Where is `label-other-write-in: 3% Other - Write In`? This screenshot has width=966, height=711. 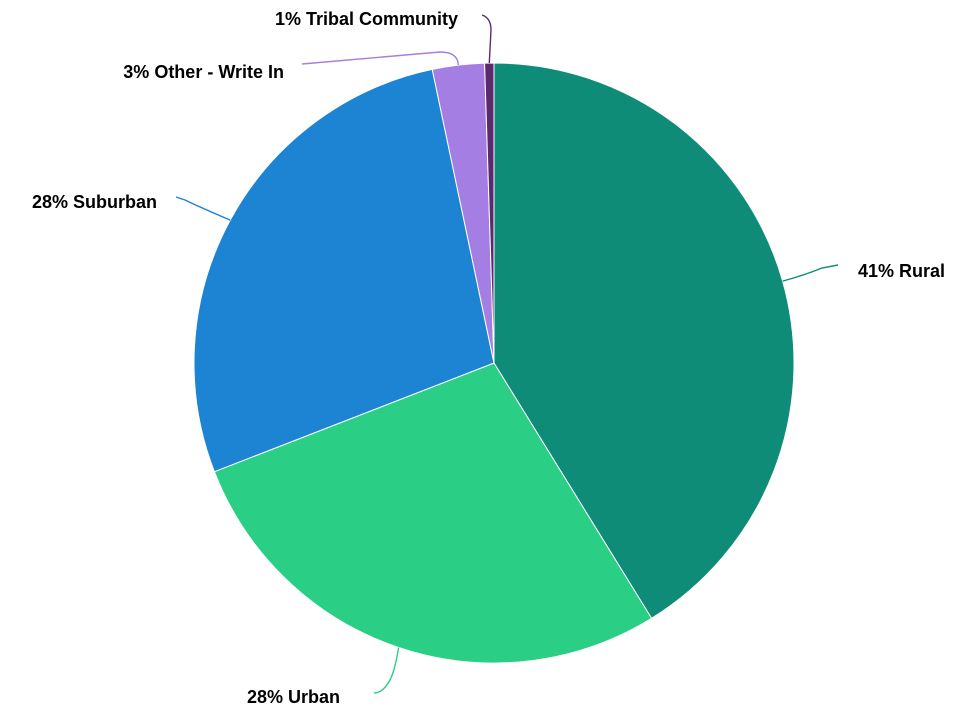 label-other-write-in: 3% Other - Write In is located at coordinates (203, 72).